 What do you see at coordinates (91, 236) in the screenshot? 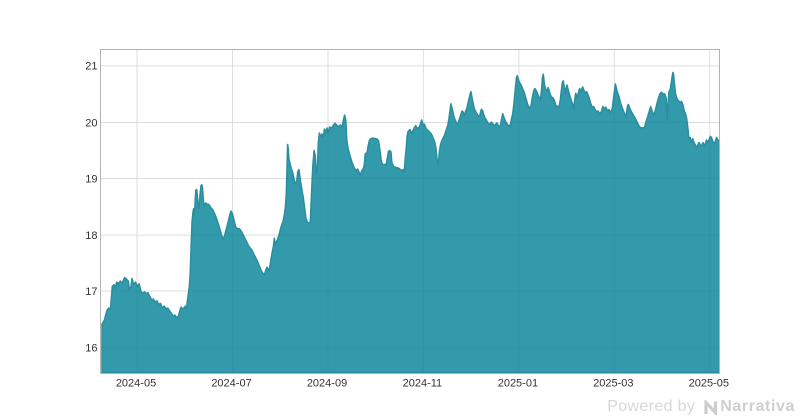
I see `svg-text: 18` at bounding box center [91, 236].